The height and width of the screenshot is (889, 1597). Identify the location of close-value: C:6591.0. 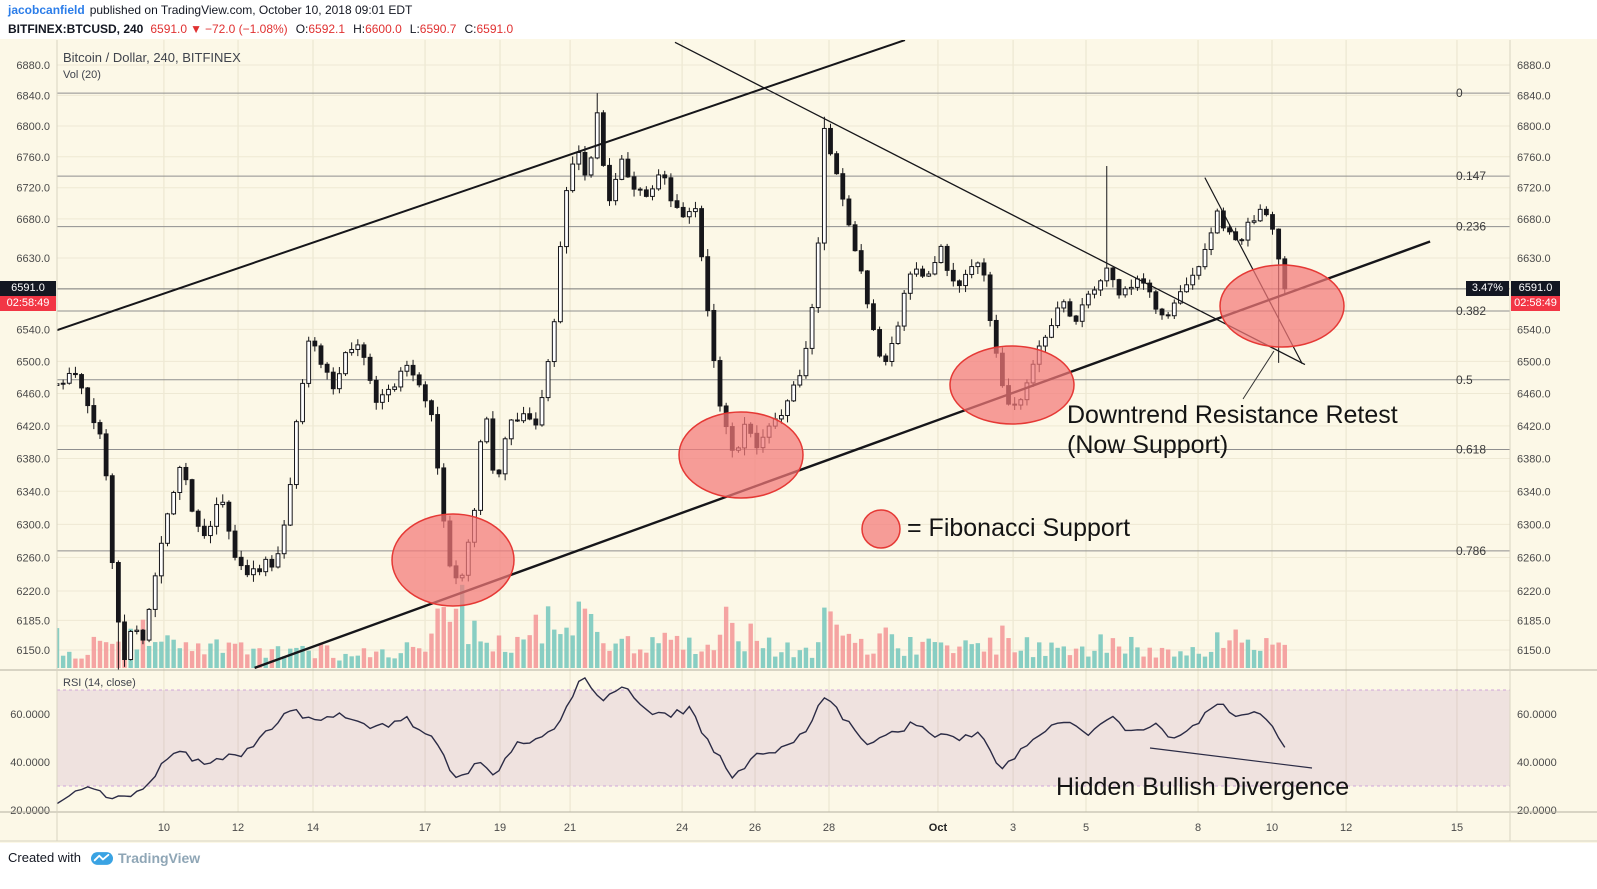
(489, 29).